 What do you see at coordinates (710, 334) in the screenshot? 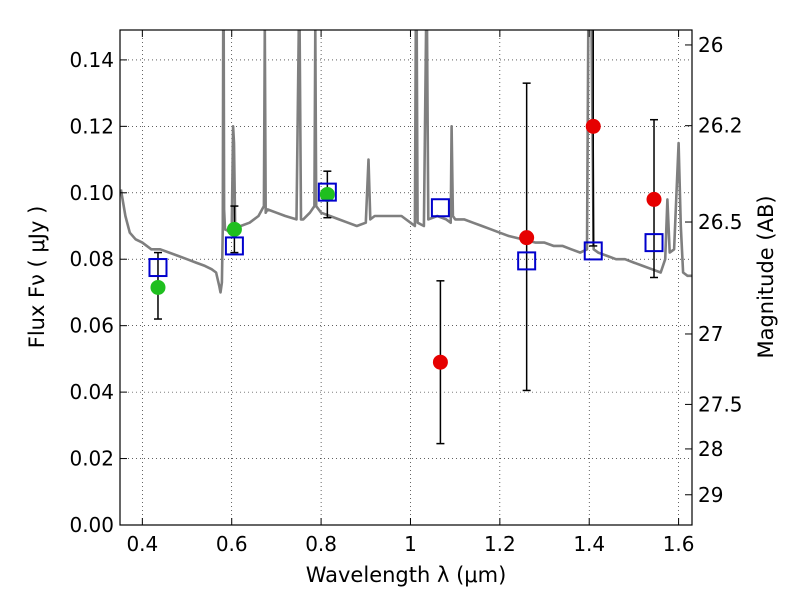
I see `mag-tick-label: 27` at bounding box center [710, 334].